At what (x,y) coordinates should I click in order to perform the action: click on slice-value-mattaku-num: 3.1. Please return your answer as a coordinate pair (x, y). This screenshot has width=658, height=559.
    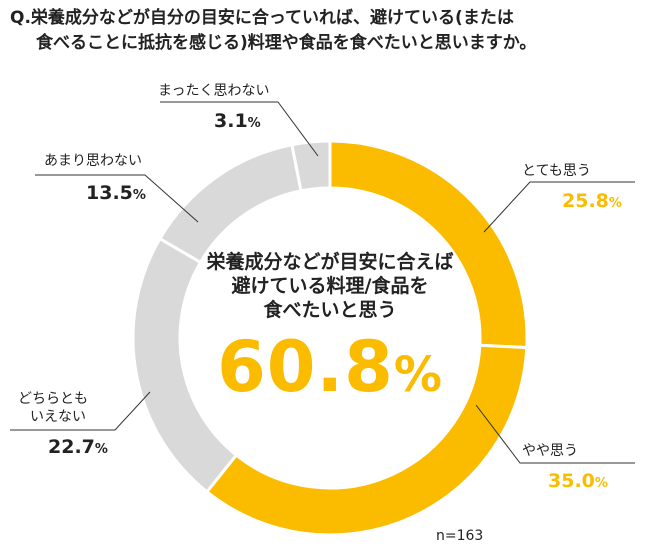
    Looking at the image, I should click on (231, 121).